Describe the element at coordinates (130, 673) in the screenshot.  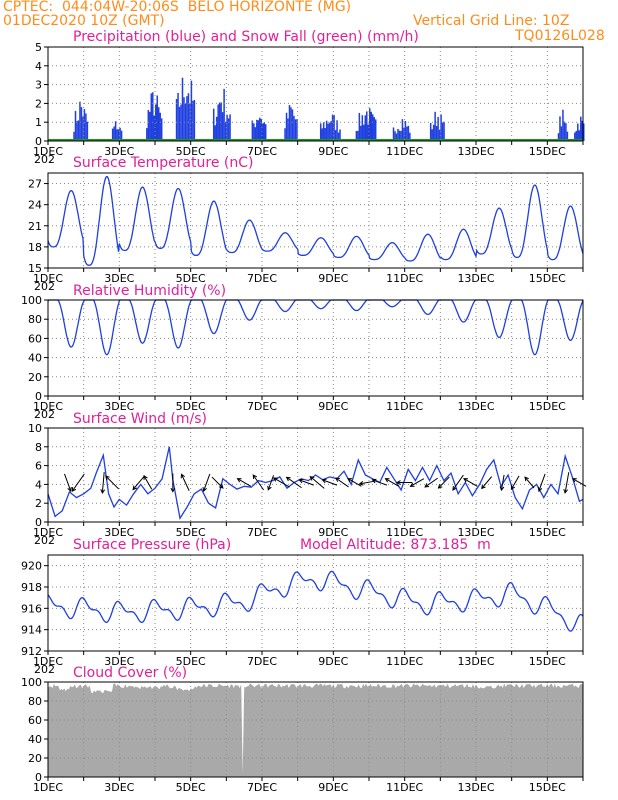
I see `cloud-title: Cloud Cover (%)` at that location.